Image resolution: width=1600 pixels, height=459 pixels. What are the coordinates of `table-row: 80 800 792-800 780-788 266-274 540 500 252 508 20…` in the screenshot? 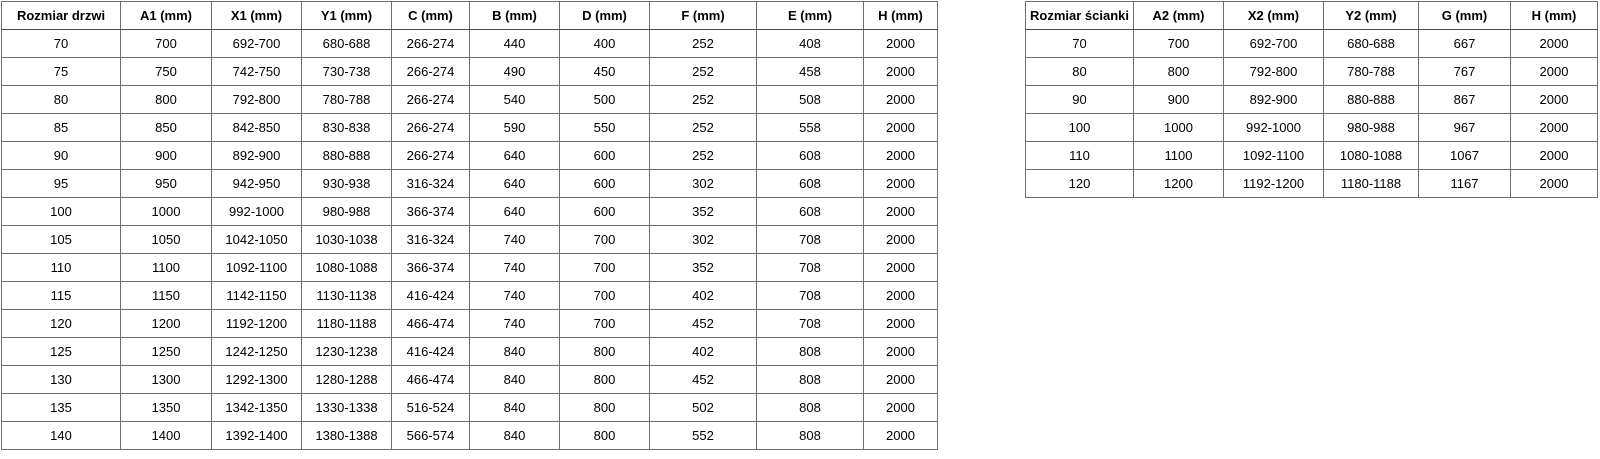 It's located at (469, 99).